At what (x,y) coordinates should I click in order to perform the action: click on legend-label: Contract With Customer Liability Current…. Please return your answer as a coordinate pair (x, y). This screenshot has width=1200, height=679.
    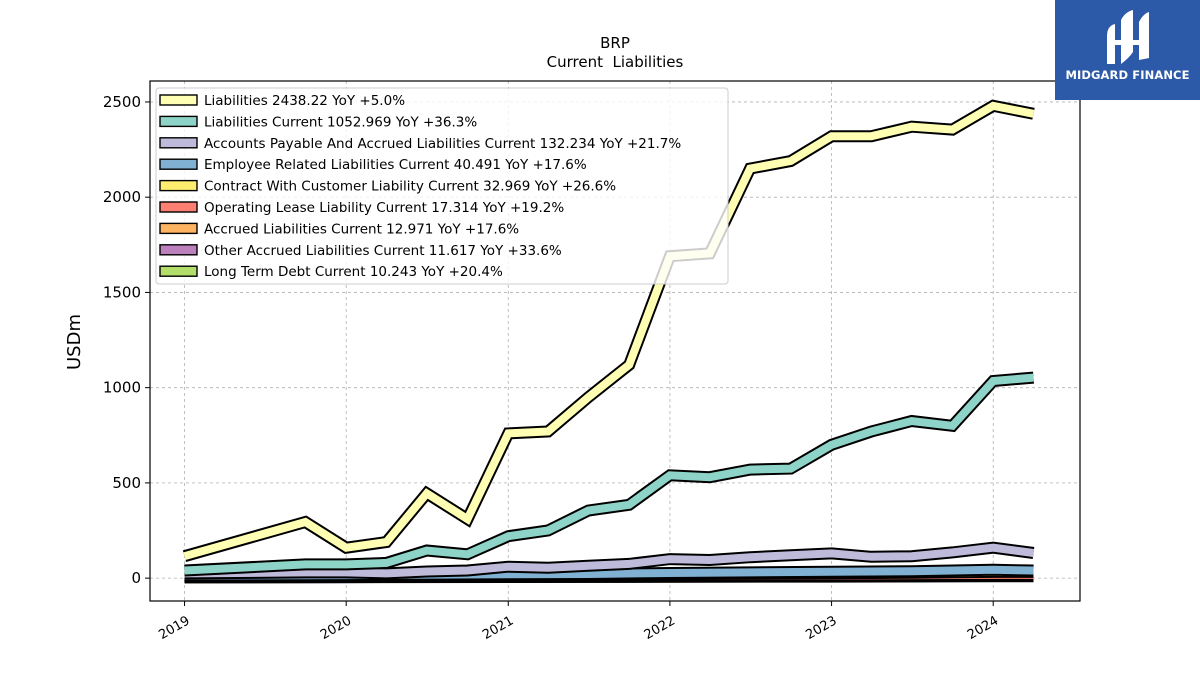
    Looking at the image, I should click on (410, 187).